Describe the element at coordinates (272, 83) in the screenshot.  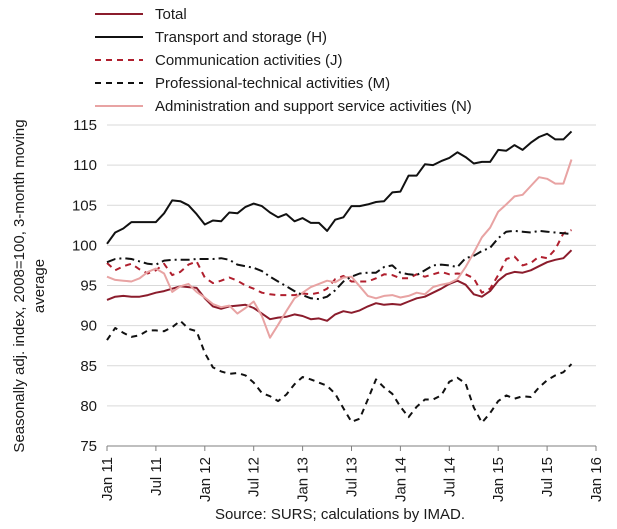
I see `legend-label: Professional-technical activities (M)` at that location.